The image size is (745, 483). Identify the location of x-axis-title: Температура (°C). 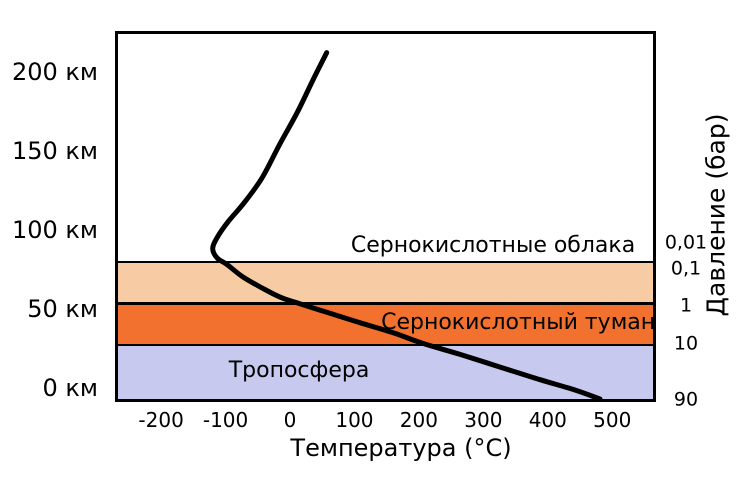
(401, 448).